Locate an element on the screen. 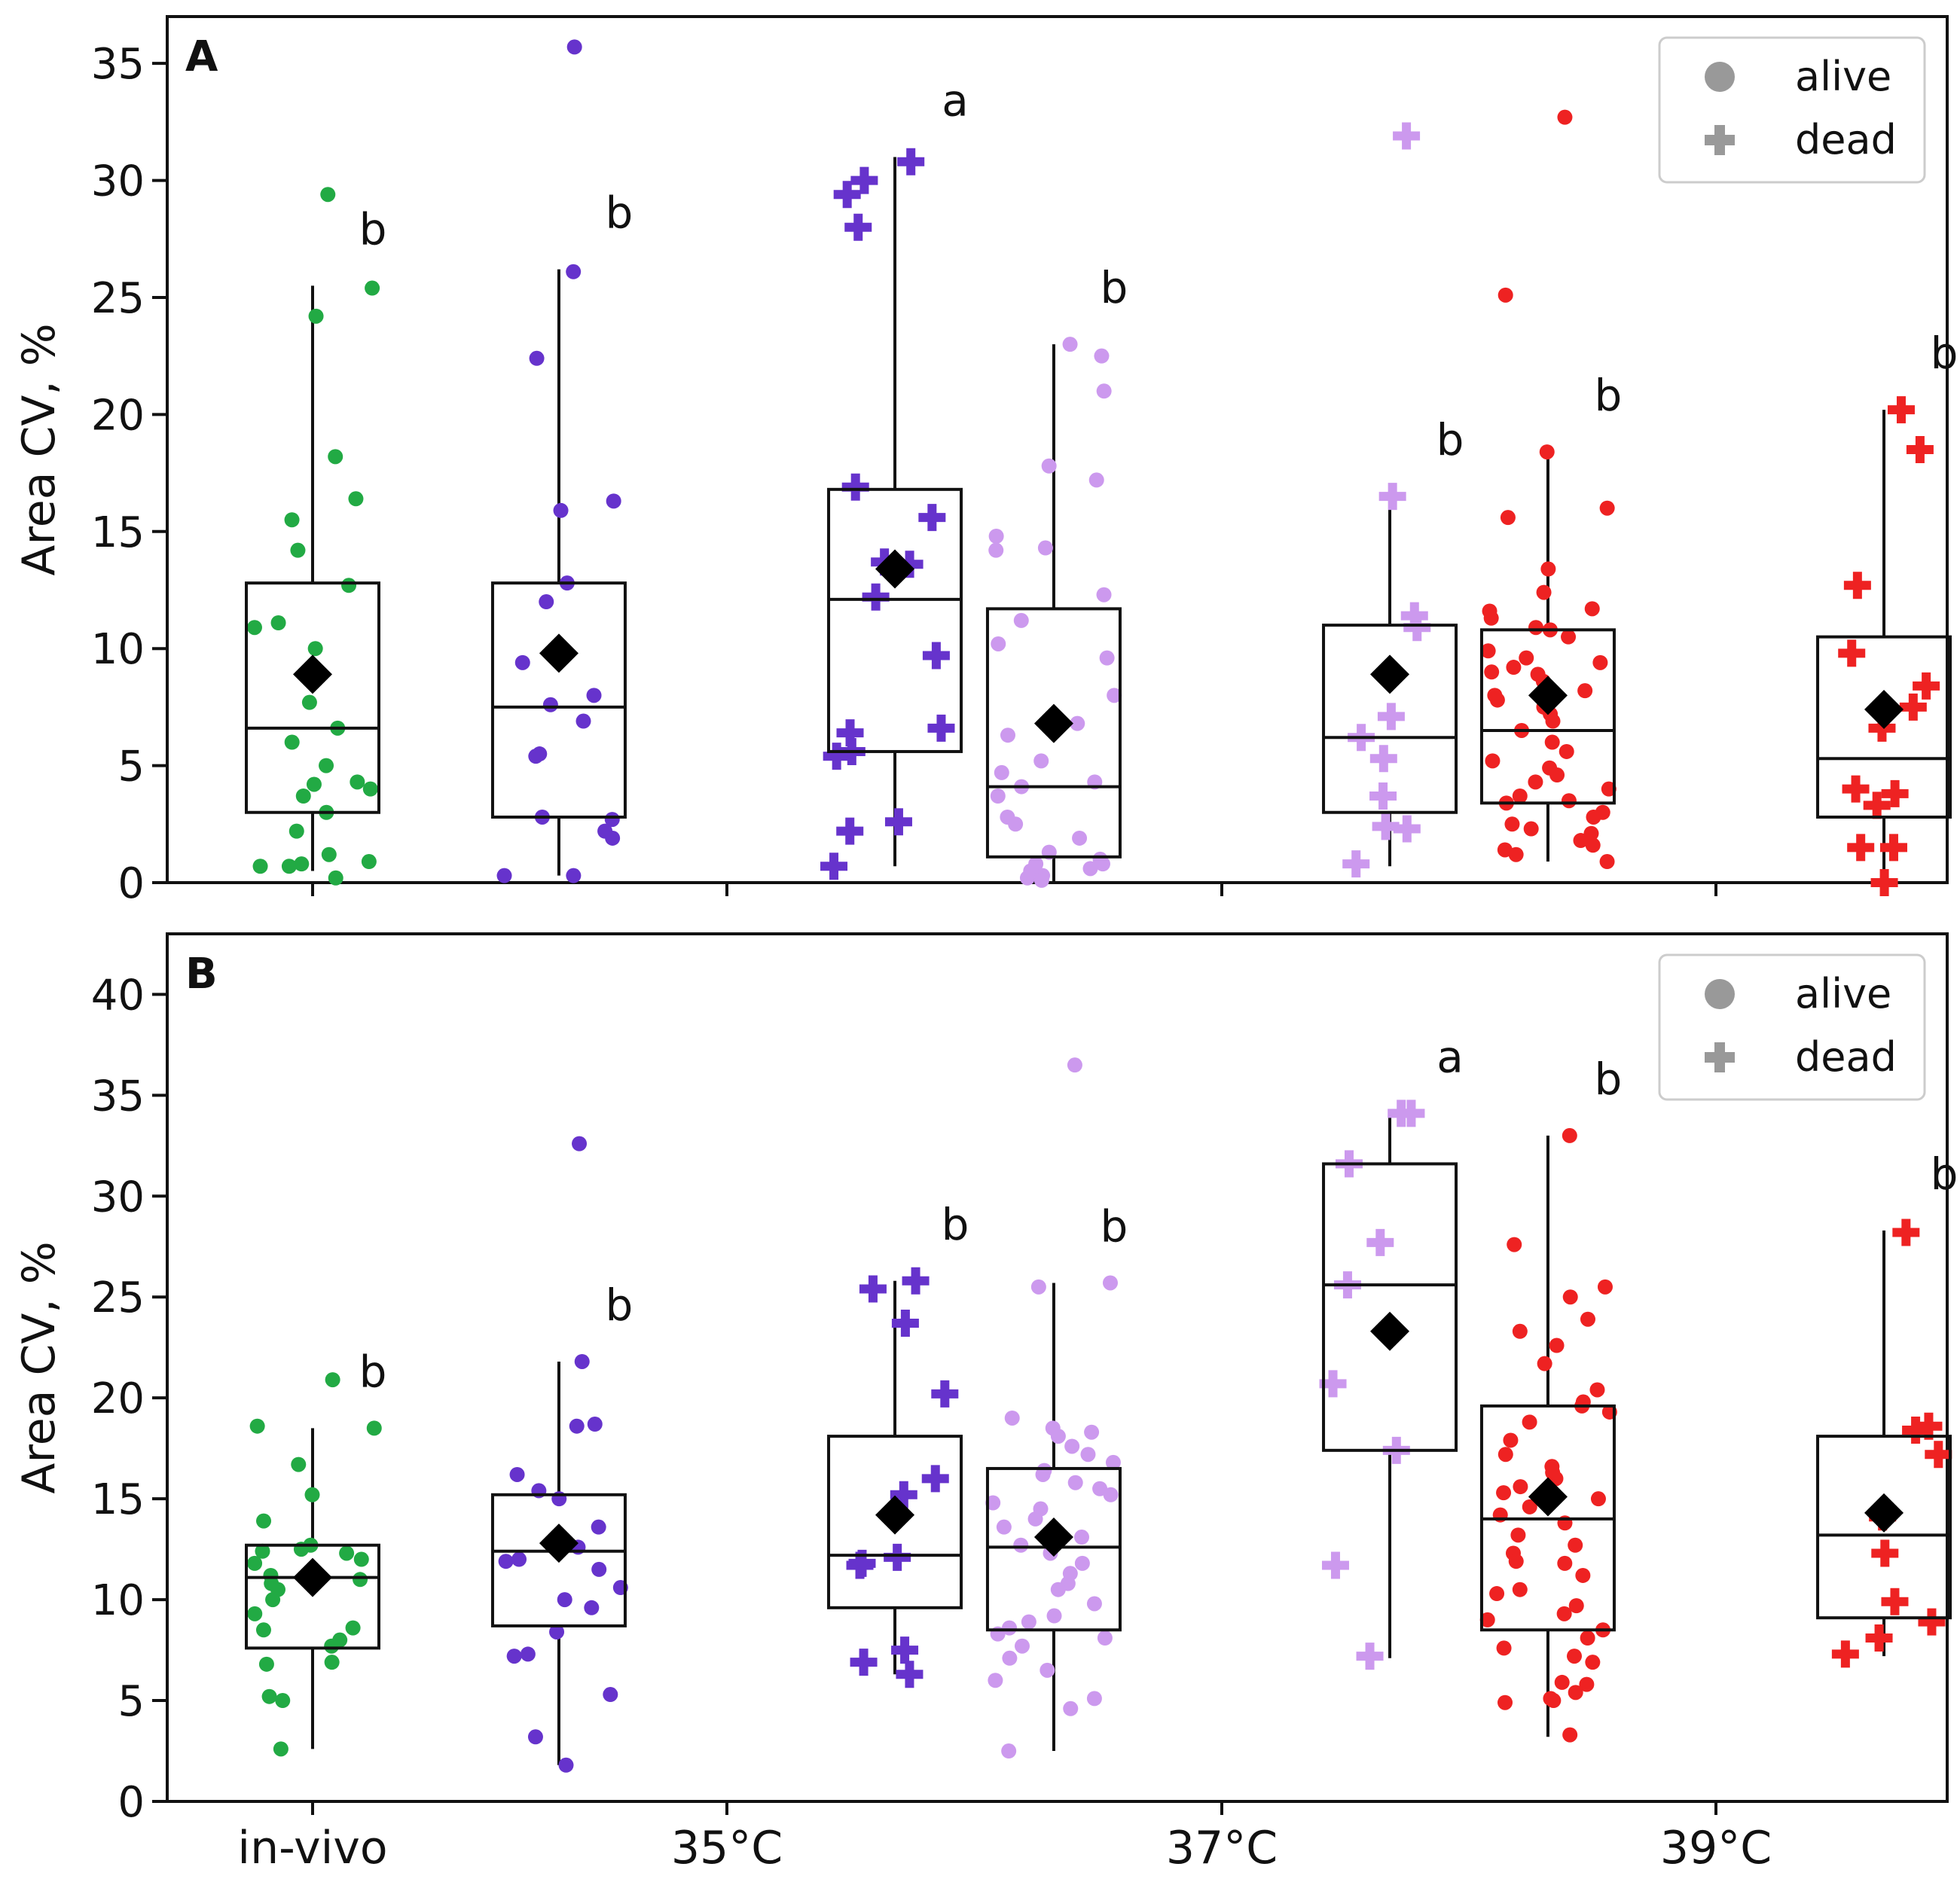 Image resolution: width=1960 pixels, height=1882 pixels. legend-marker-circle is located at coordinates (1720, 77).